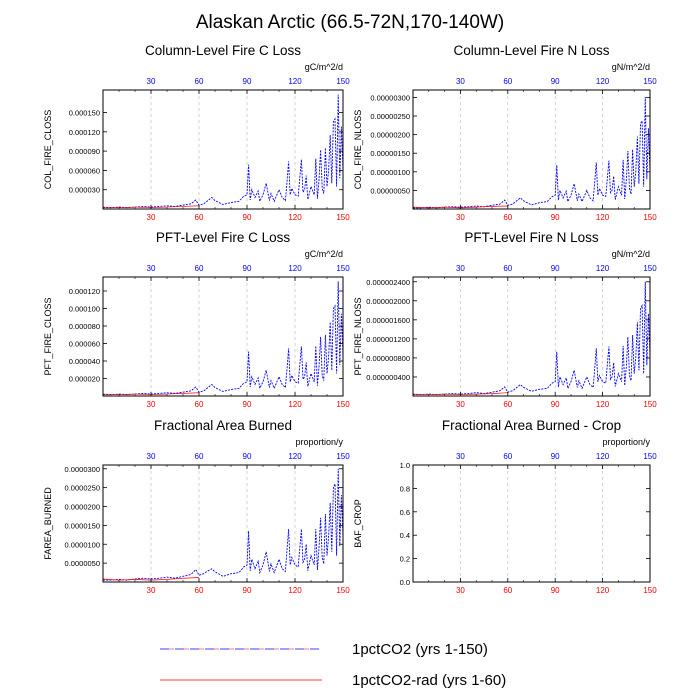  I want to click on panel-title: Fractional Area Burned - Crop, so click(531, 425).